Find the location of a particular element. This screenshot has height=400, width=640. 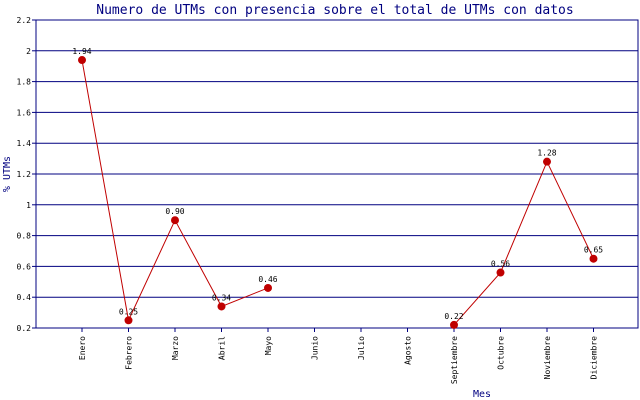

x-tick-label: Octubre is located at coordinates (501, 353).